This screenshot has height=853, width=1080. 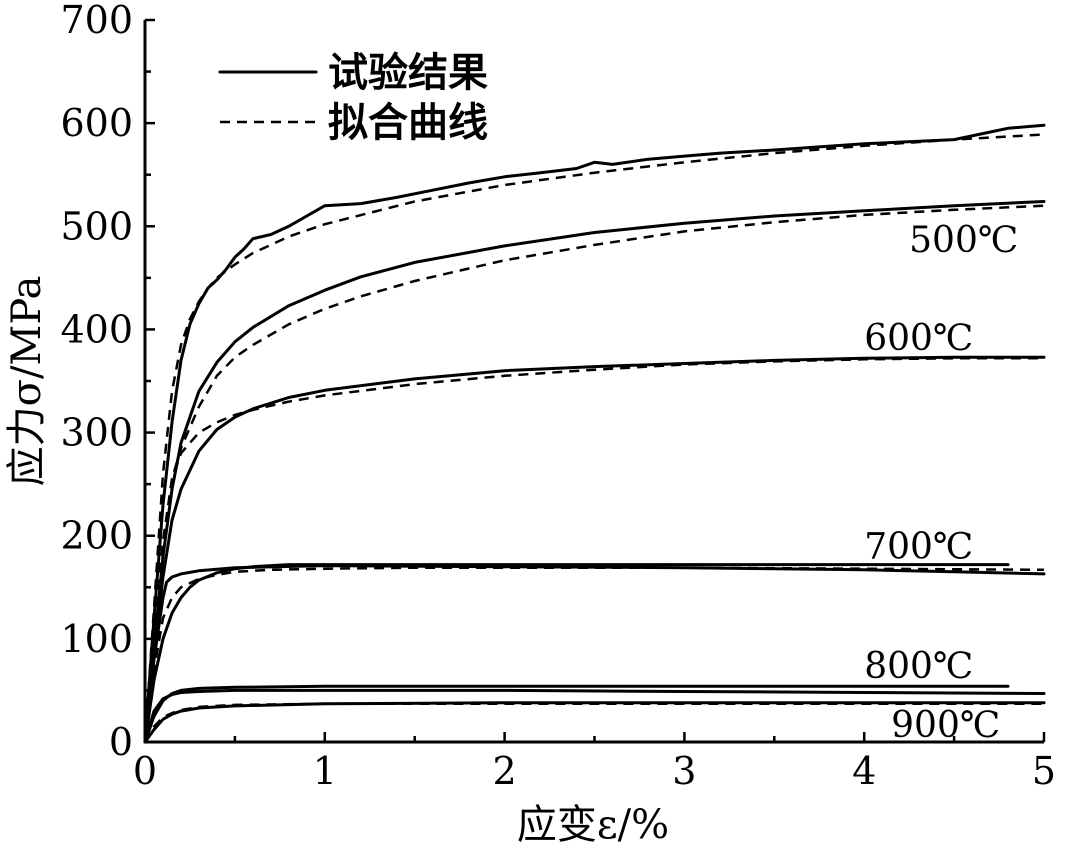 I want to click on y-tick-label: 400, so click(x=96, y=329).